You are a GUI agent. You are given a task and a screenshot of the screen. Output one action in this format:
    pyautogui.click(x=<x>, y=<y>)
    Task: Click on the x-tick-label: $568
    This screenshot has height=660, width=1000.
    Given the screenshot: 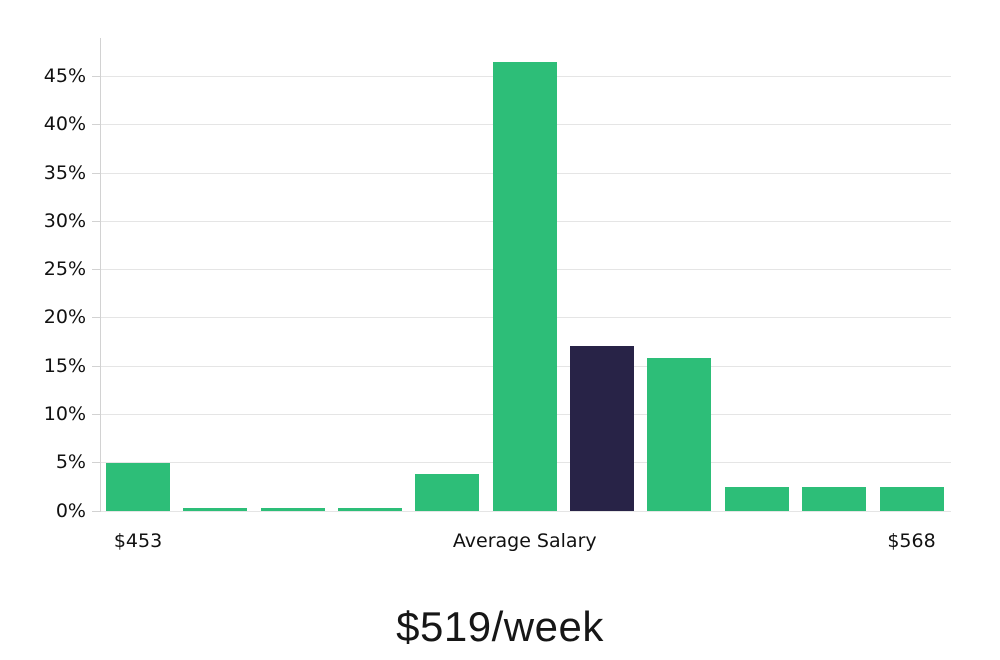 What is the action you would take?
    pyautogui.click(x=911, y=541)
    